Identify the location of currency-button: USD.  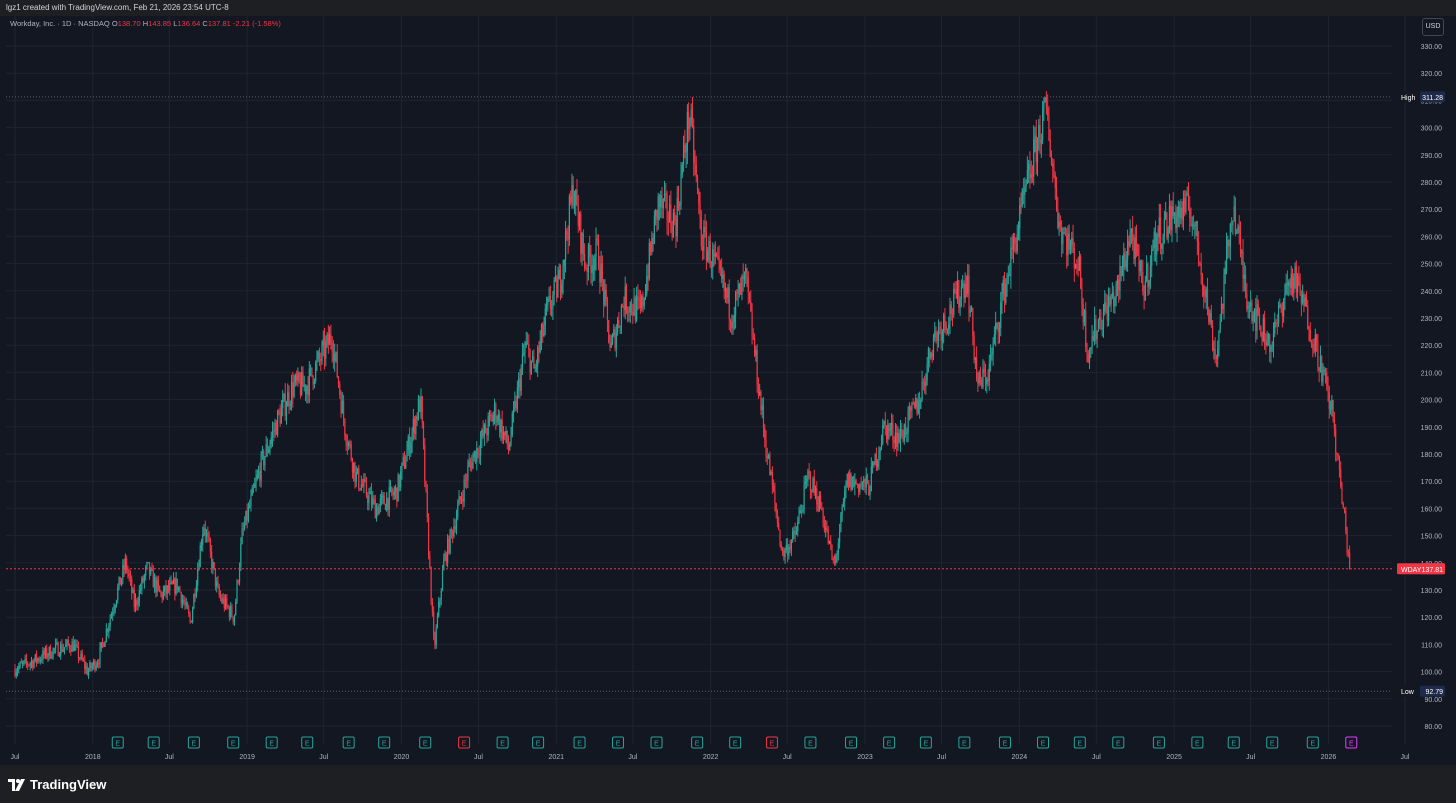
(1433, 27).